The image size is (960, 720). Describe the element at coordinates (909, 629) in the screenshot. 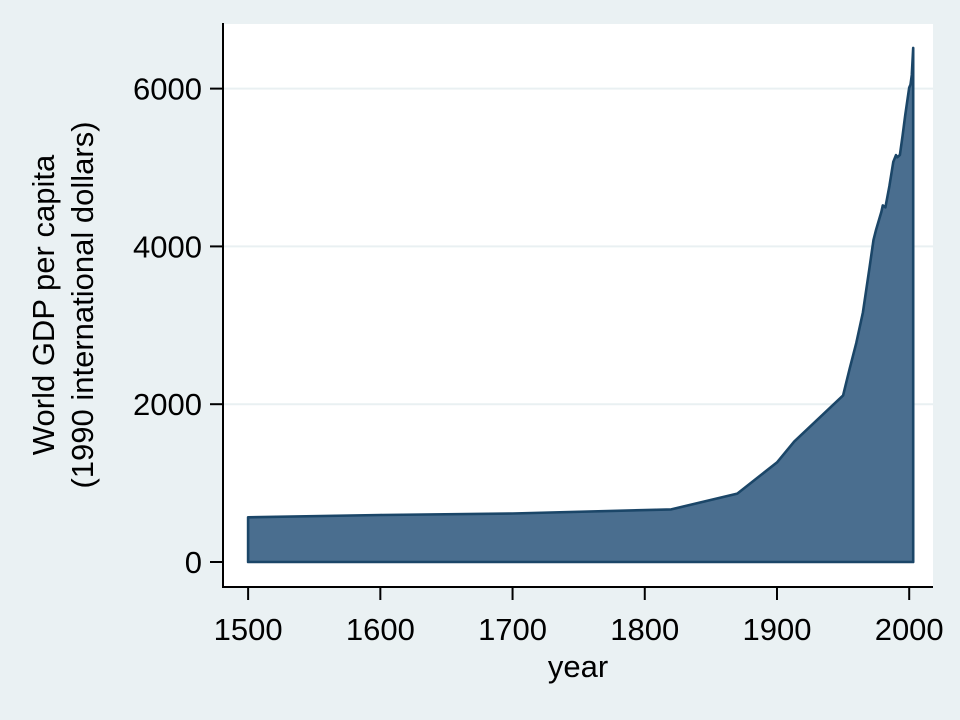

I see `x-tick-label: 2000` at that location.